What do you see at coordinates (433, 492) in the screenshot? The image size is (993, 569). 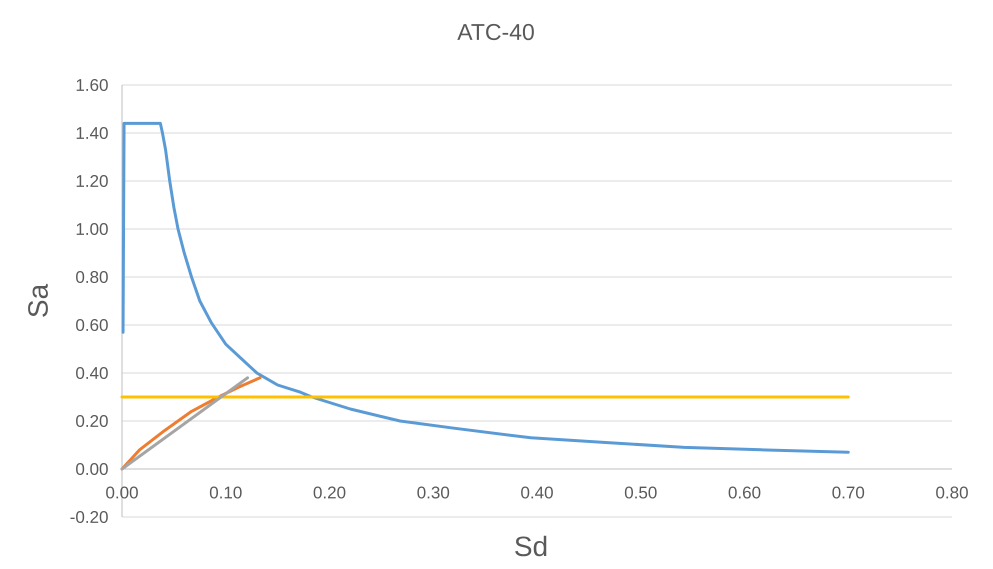 I see `x-tick-label: 0.30` at bounding box center [433, 492].